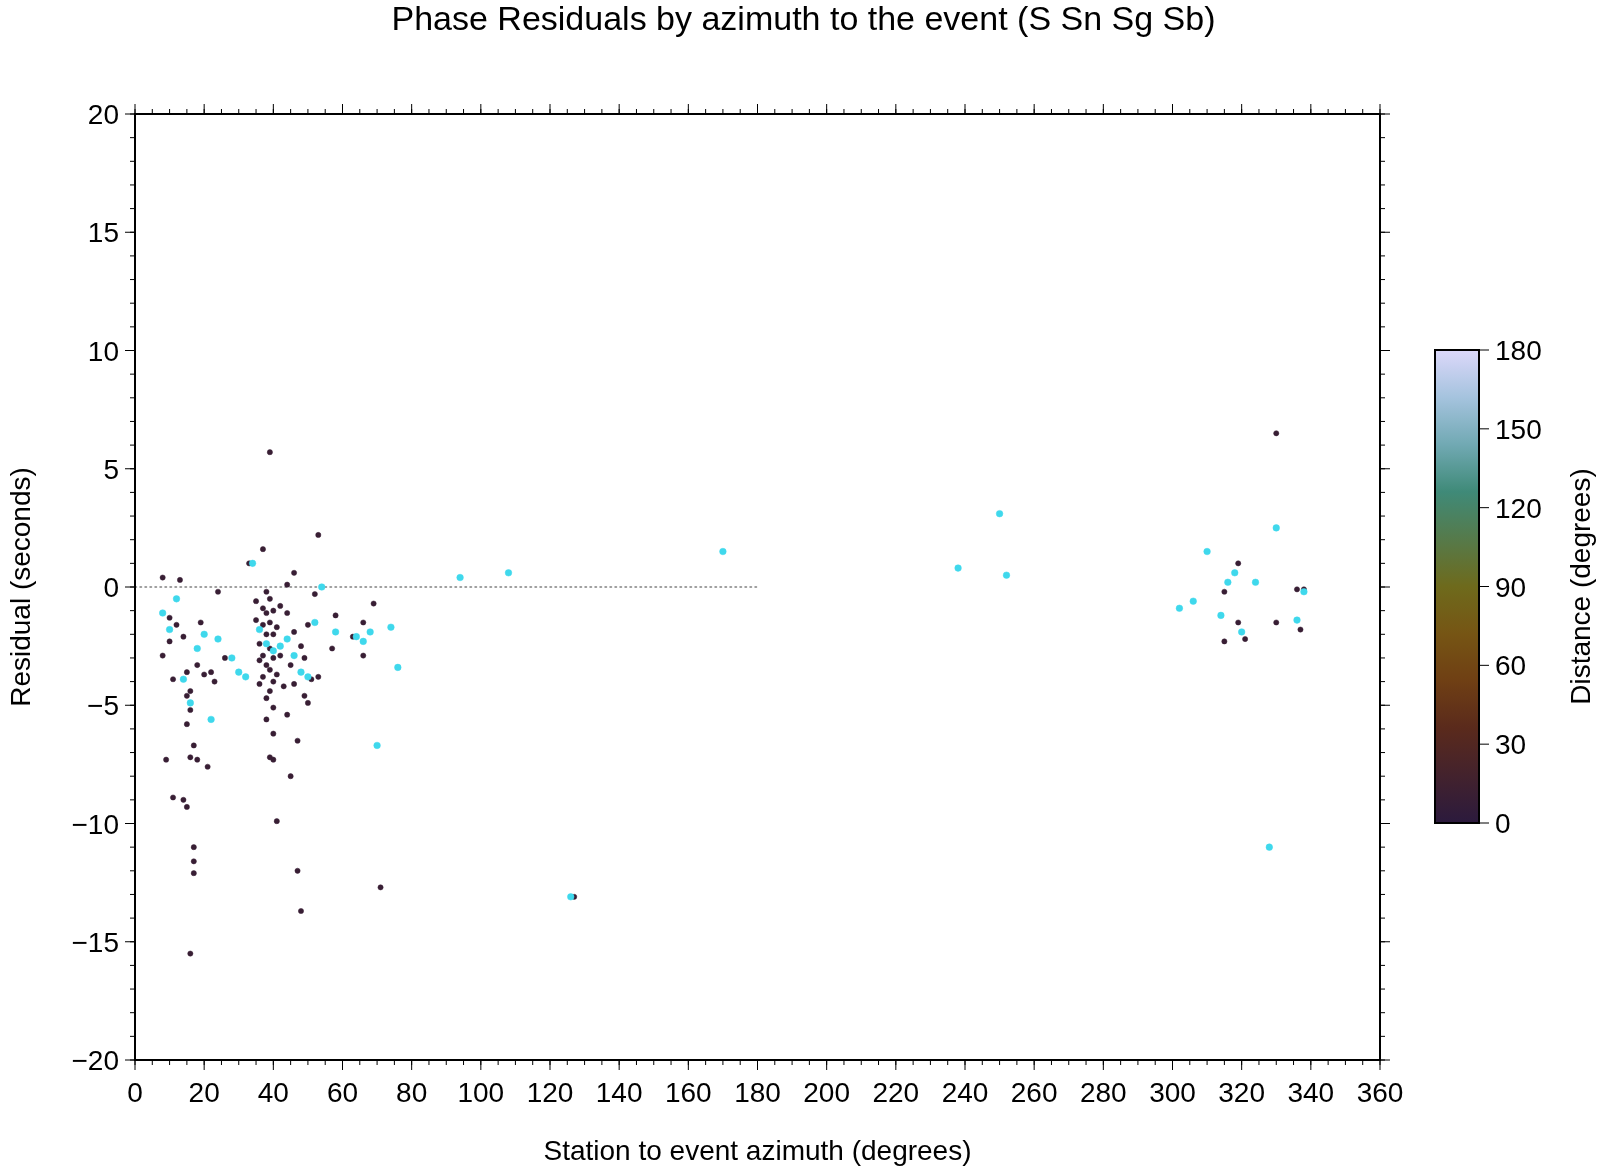 This screenshot has width=1607, height=1169. I want to click on color-bar-title: Distance (degrees), so click(1580, 586).